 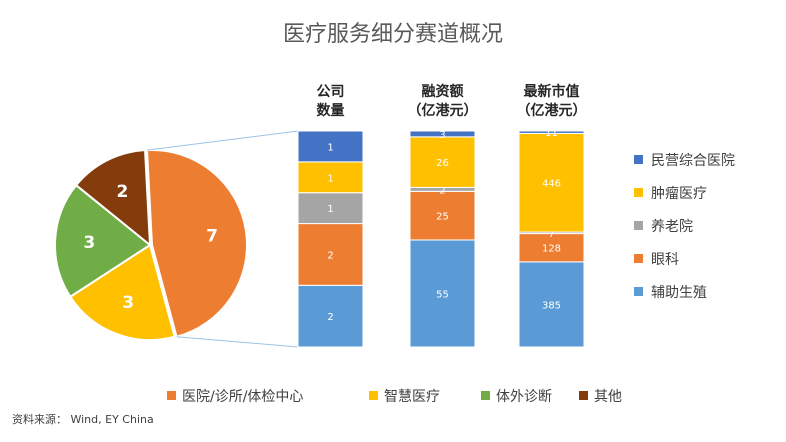 What do you see at coordinates (113, 198) in the screenshot?
I see `pie-slice-other` at bounding box center [113, 198].